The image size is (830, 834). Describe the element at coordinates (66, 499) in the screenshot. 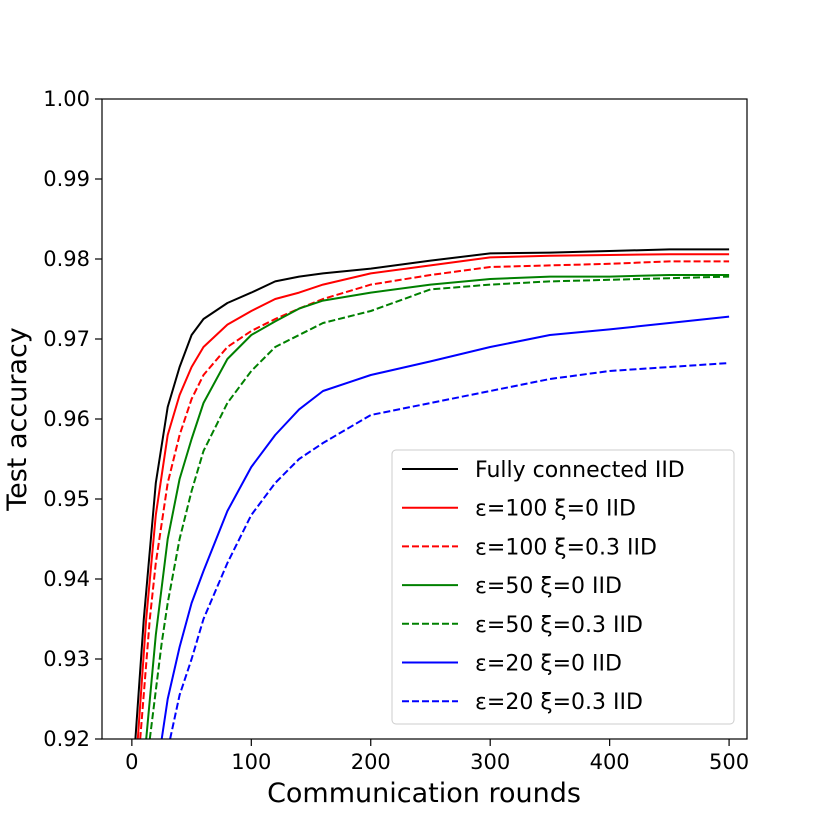

I see `y-tick-label: 0.95` at that location.